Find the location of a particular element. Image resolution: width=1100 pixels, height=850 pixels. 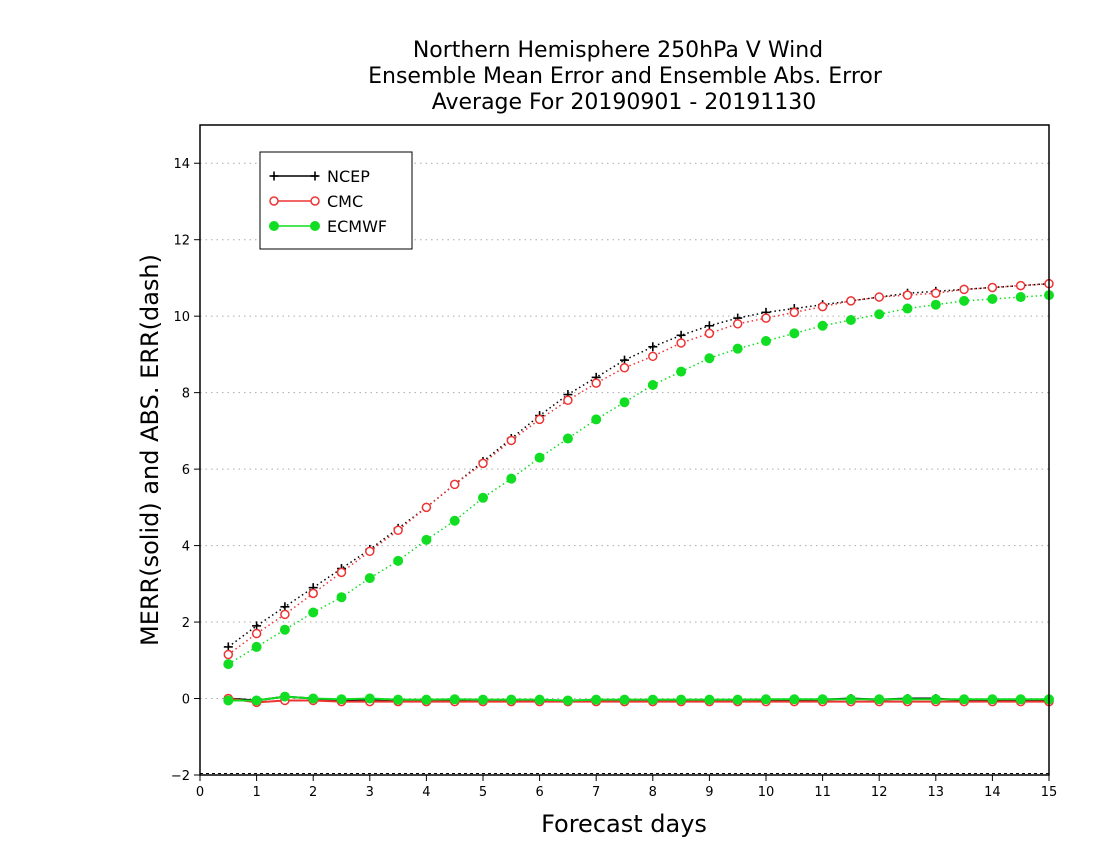

y-tick-label-12: 12 is located at coordinates (181, 241).